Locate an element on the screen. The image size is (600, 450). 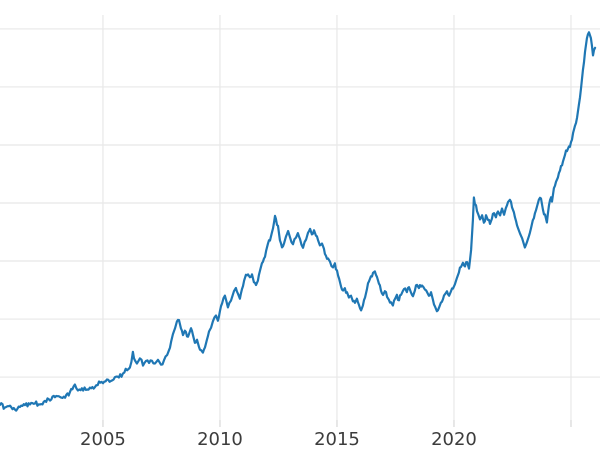
x-tick-label-2020: 2020 is located at coordinates (454, 439).